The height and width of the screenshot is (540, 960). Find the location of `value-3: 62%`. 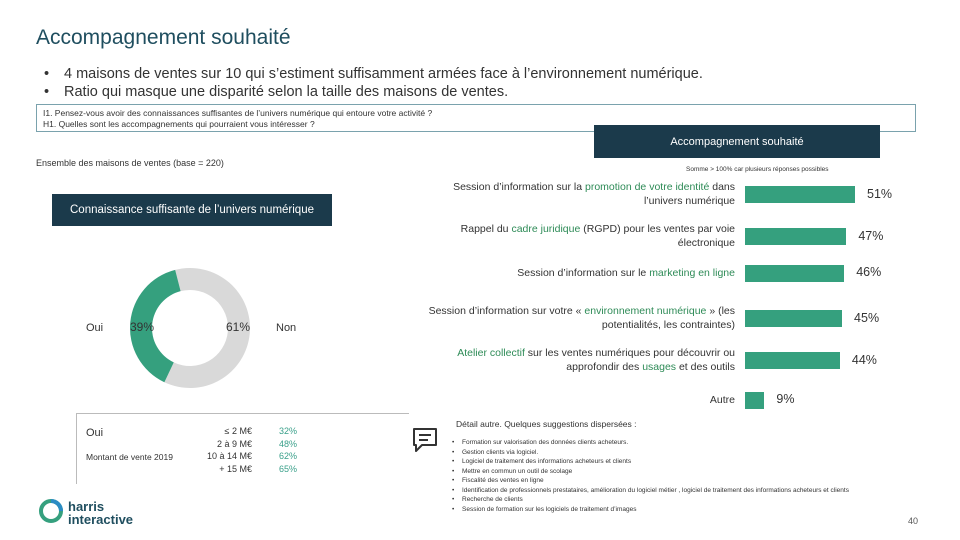

value-3: 62% is located at coordinates (288, 456).